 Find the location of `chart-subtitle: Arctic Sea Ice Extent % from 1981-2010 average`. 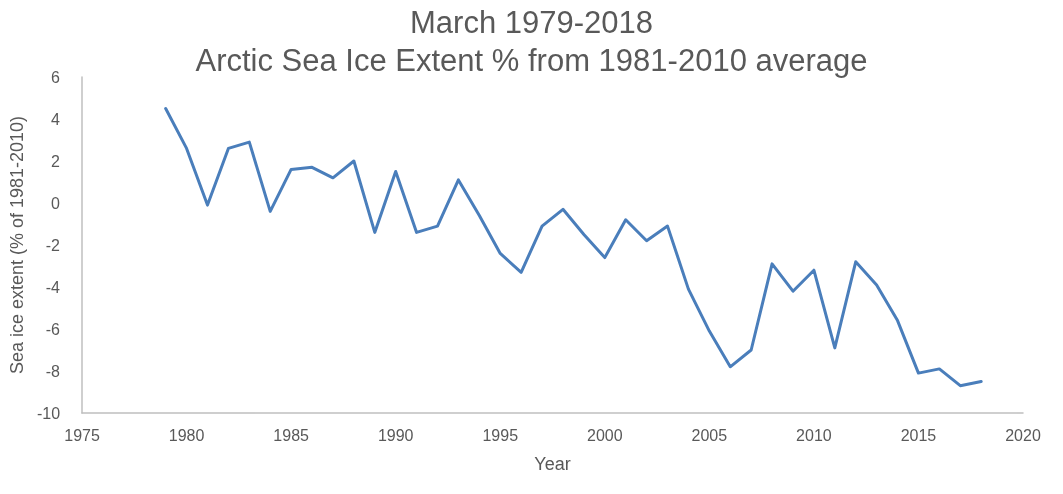

chart-subtitle: Arctic Sea Ice Extent % from 1981-2010 average is located at coordinates (531, 60).